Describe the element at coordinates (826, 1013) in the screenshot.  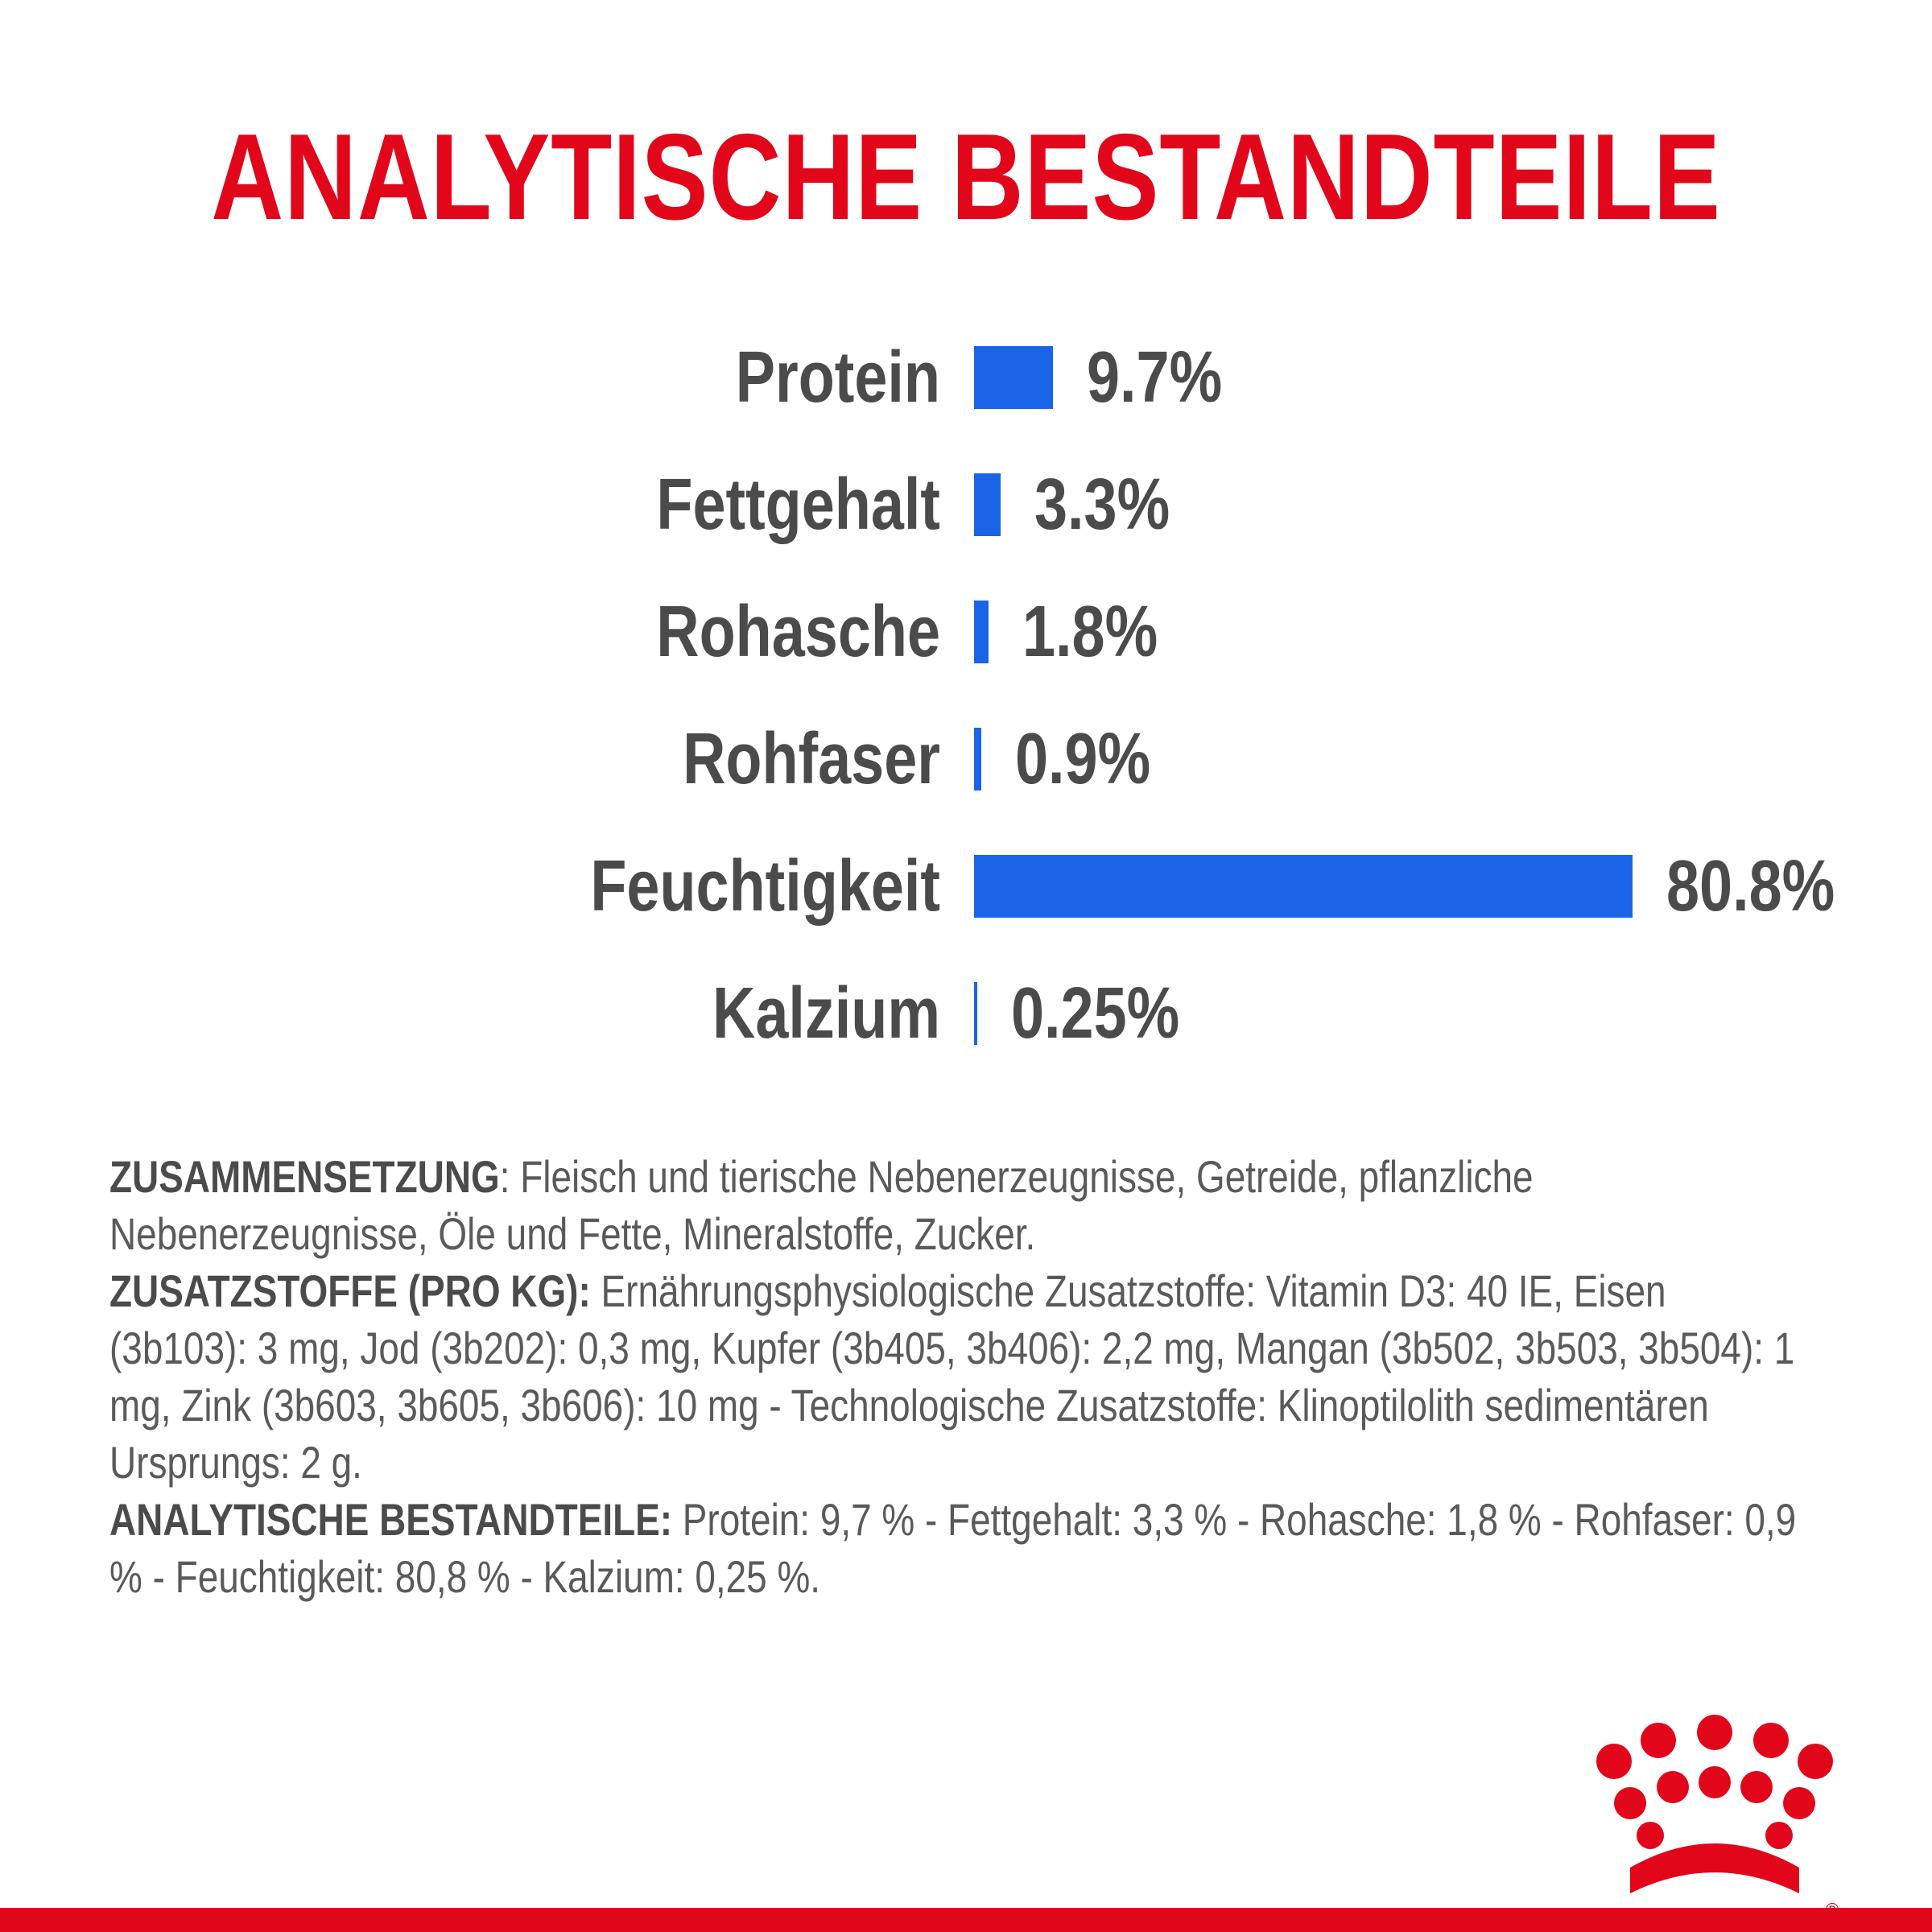
I see `bar-label: Kalzium` at that location.